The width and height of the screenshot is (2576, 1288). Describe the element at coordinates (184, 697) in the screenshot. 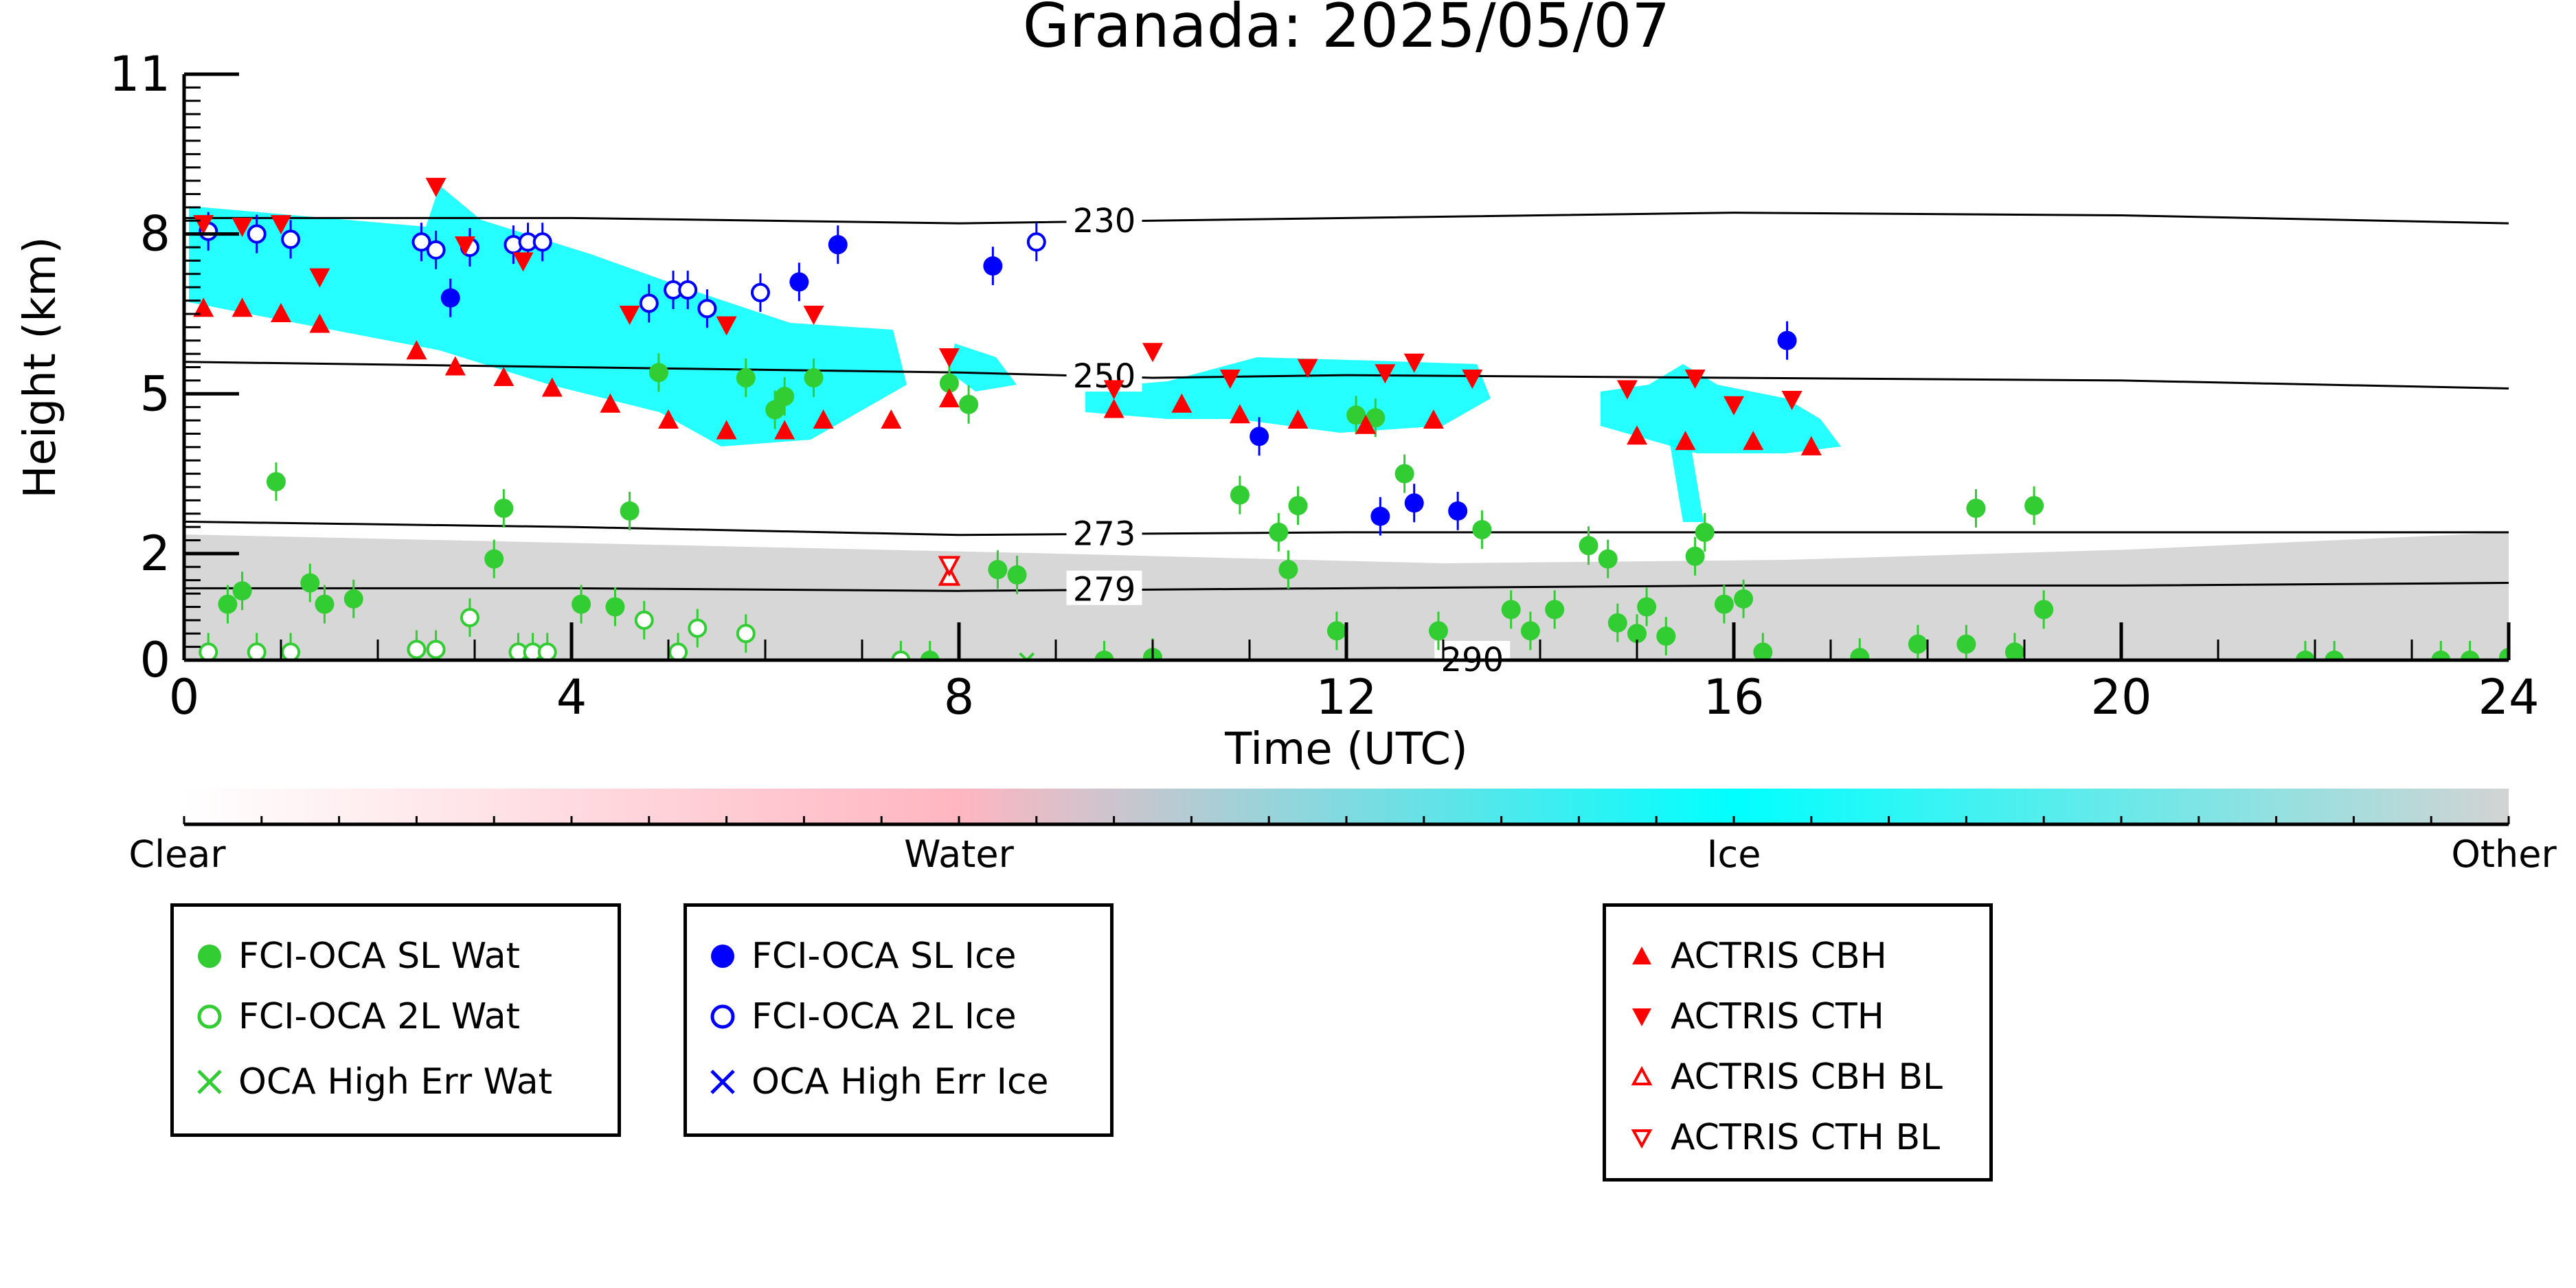

I see `x-tick-label: 0` at that location.